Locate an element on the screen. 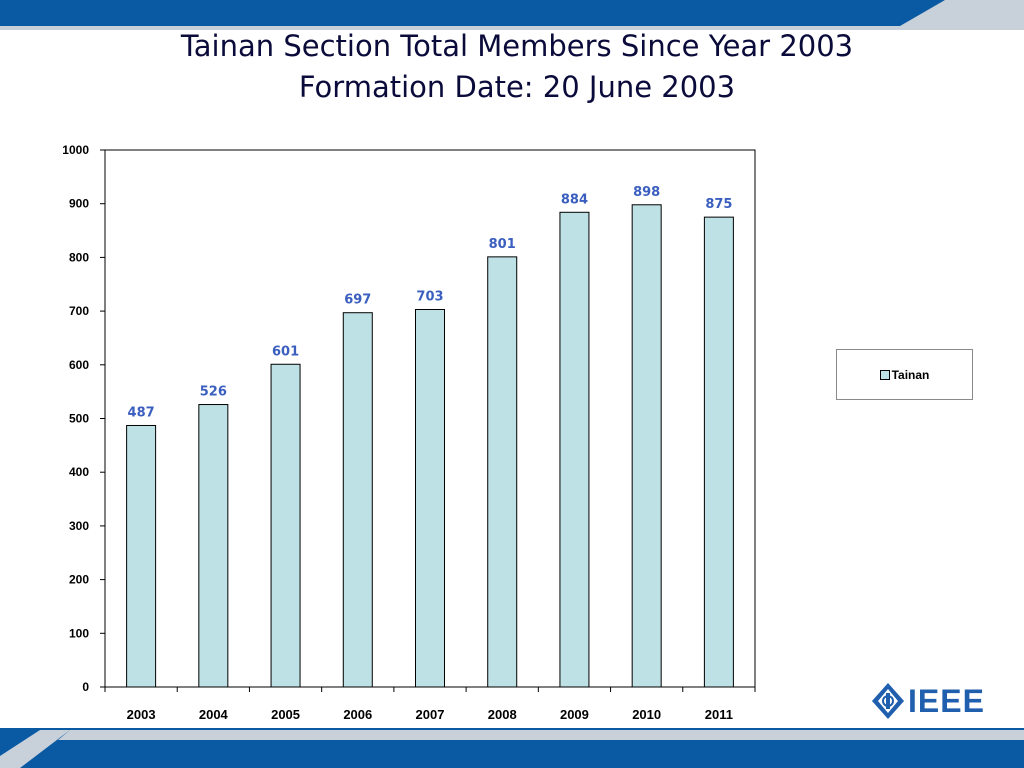 The image size is (1024, 768). y-tick-label: 700 is located at coordinates (79, 311).